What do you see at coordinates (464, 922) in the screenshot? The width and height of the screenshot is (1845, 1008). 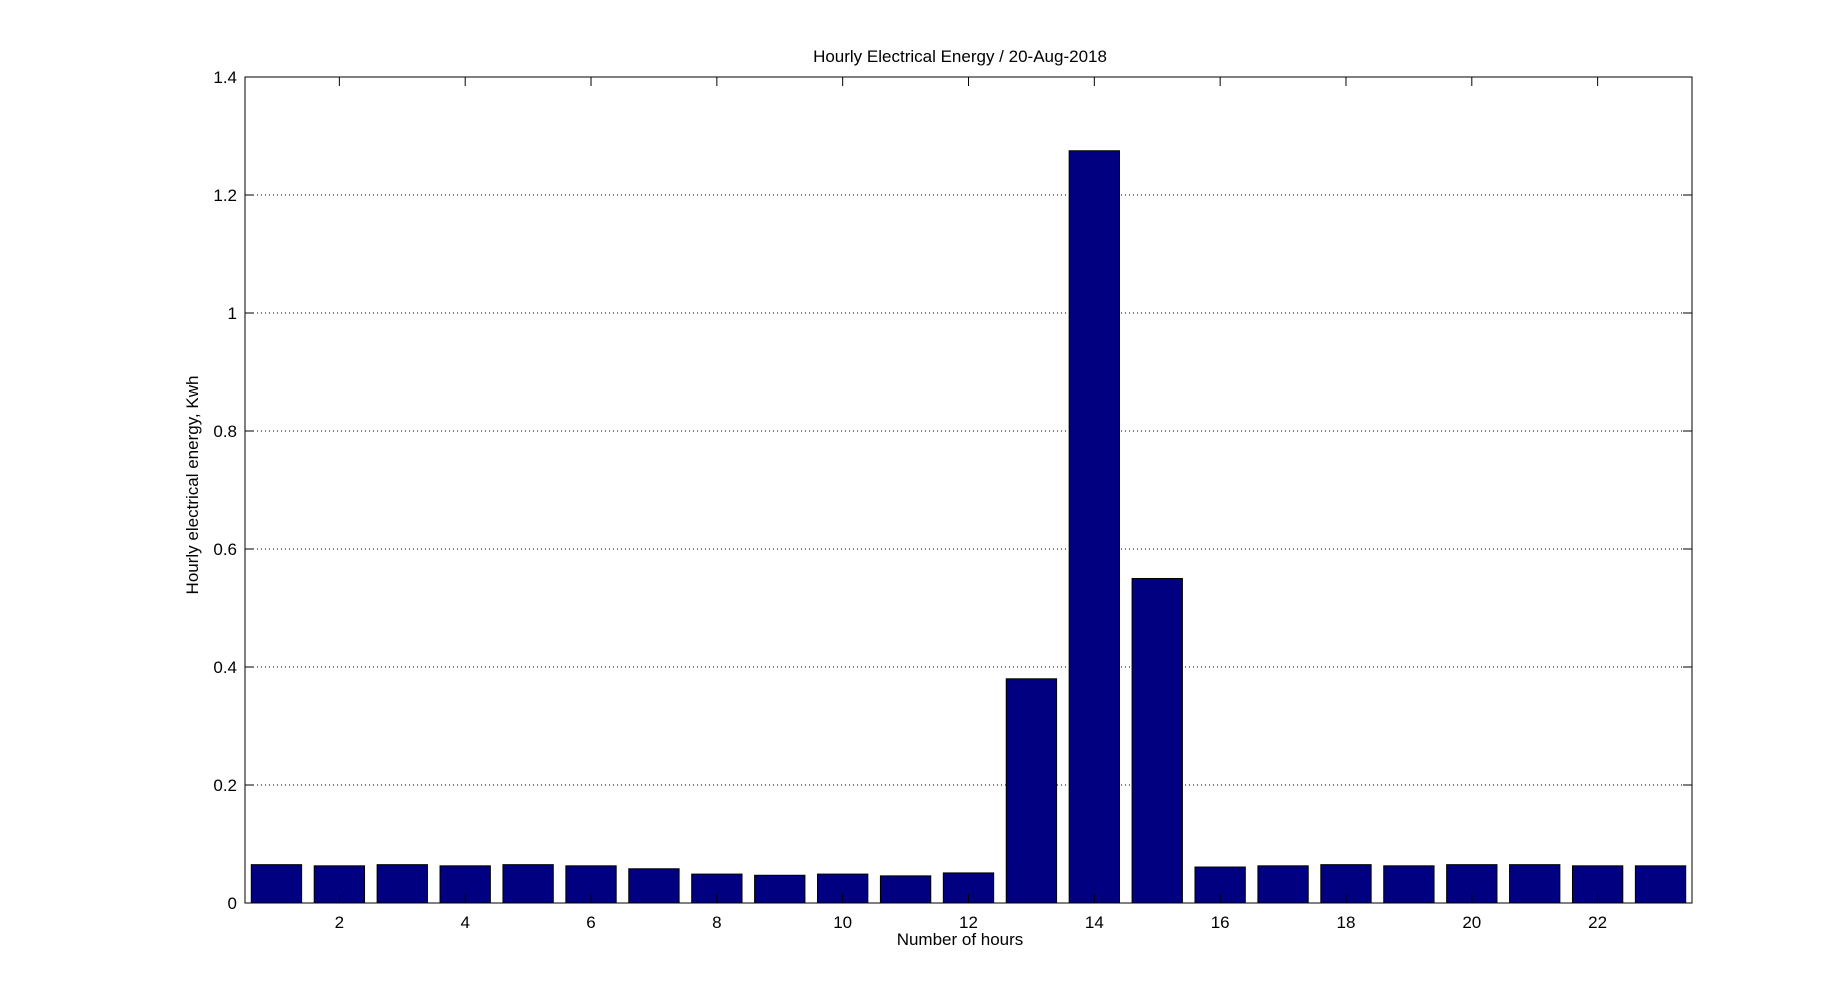 I see `x-tick-label: 4` at bounding box center [464, 922].